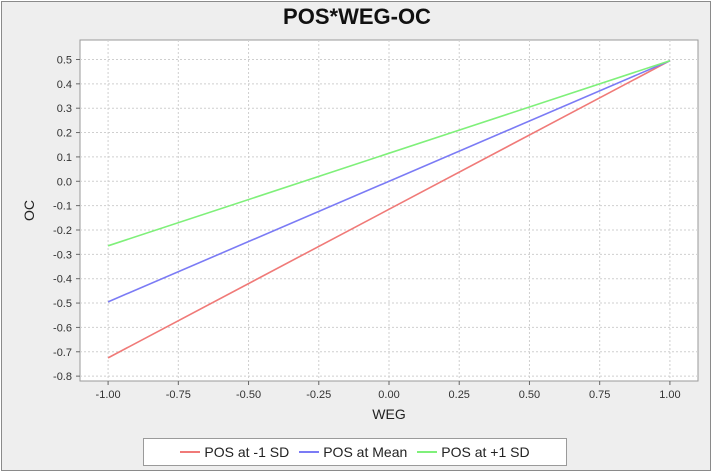 This screenshot has width=714, height=474. What do you see at coordinates (62, 304) in the screenshot?
I see `y-tick-label: -0.5` at bounding box center [62, 304].